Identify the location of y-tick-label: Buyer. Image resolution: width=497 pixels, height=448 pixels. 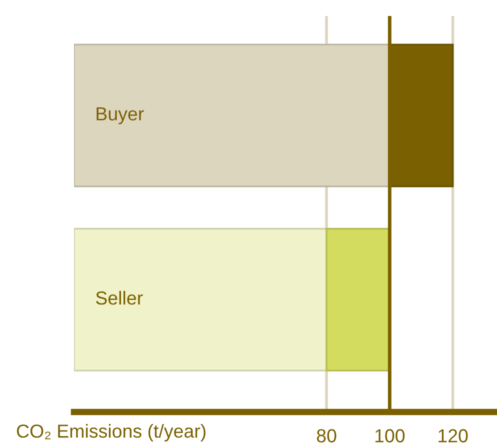
(120, 115).